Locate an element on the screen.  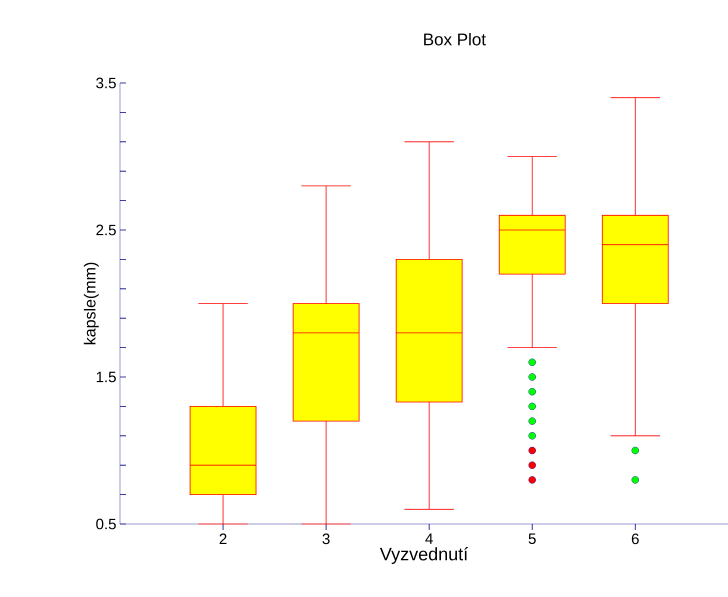
x-tick-label: 5 is located at coordinates (532, 539).